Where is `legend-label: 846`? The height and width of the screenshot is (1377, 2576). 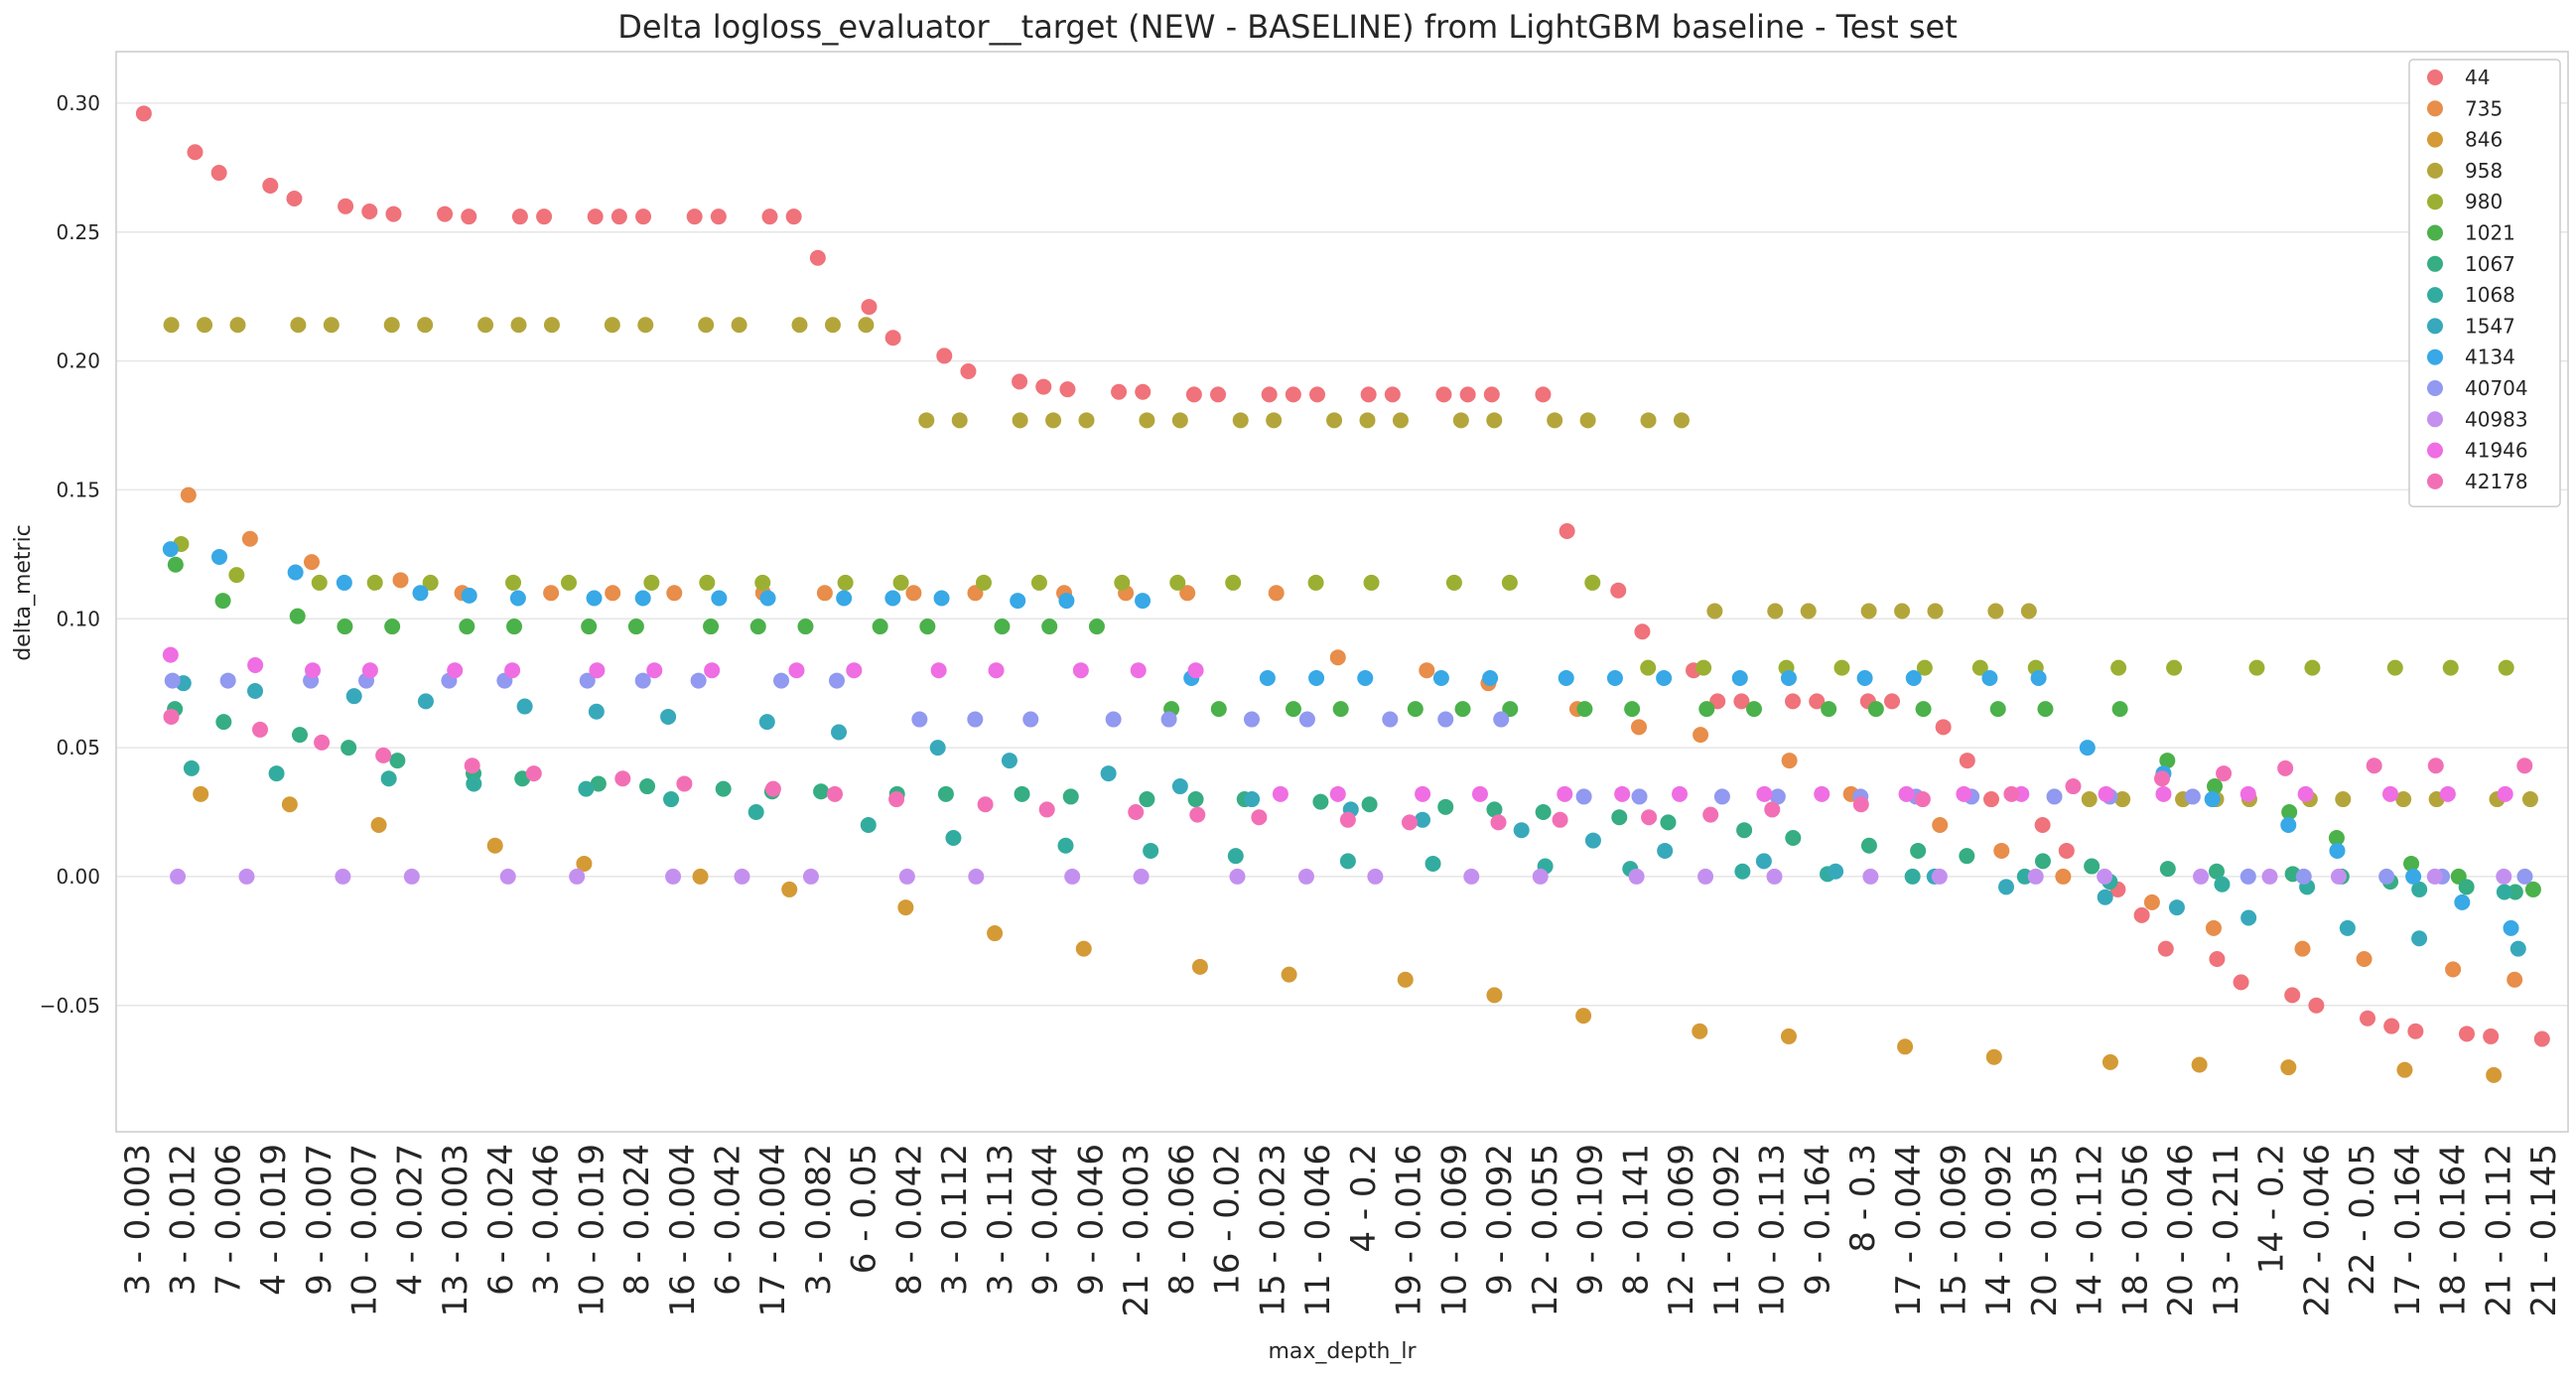
legend-label: 846 is located at coordinates (2484, 140).